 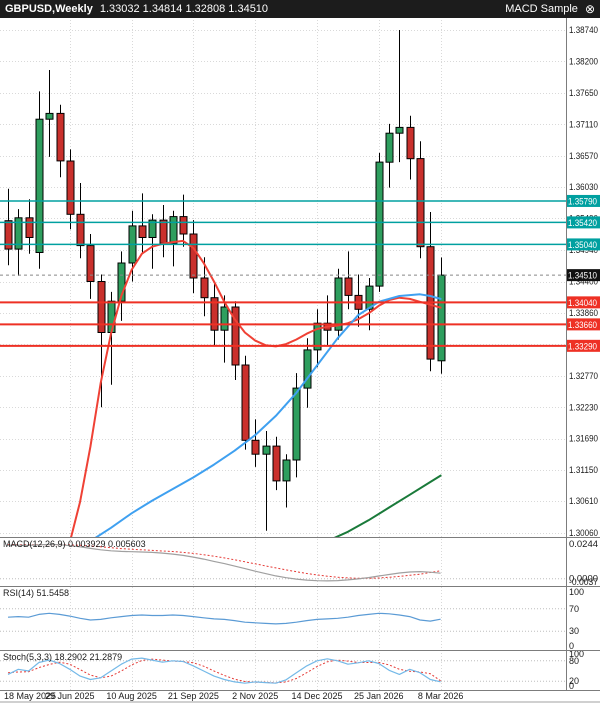 I want to click on rsi-axis-label: 100, so click(x=576, y=592).